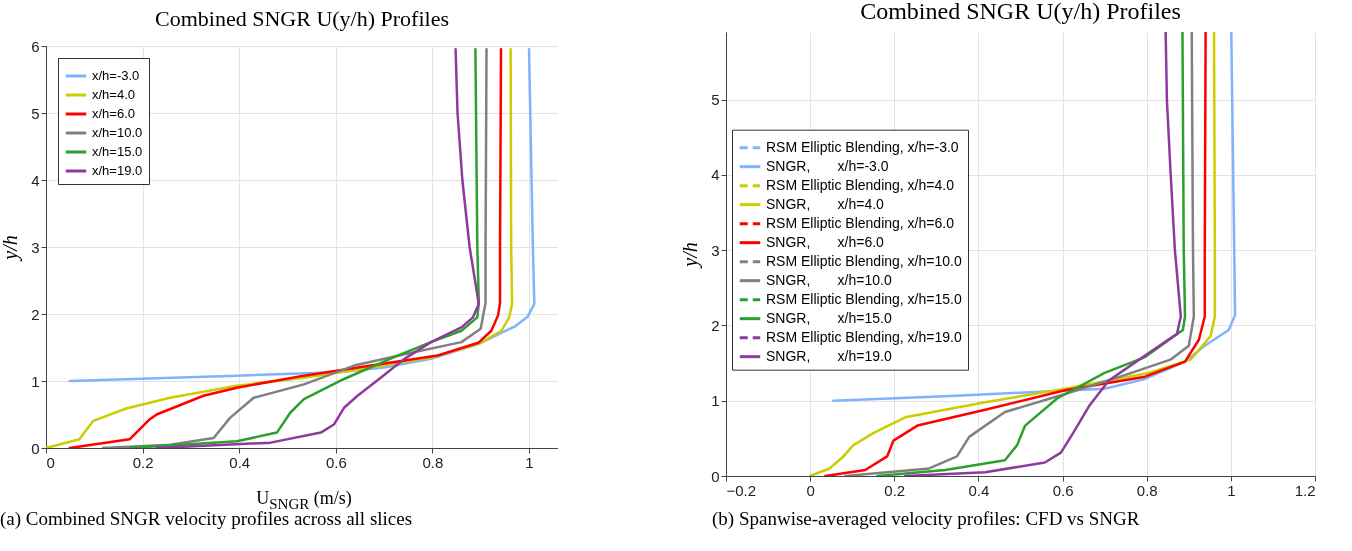 This screenshot has height=551, width=1352. I want to click on legend-label: x/h=19.0, so click(117, 170).